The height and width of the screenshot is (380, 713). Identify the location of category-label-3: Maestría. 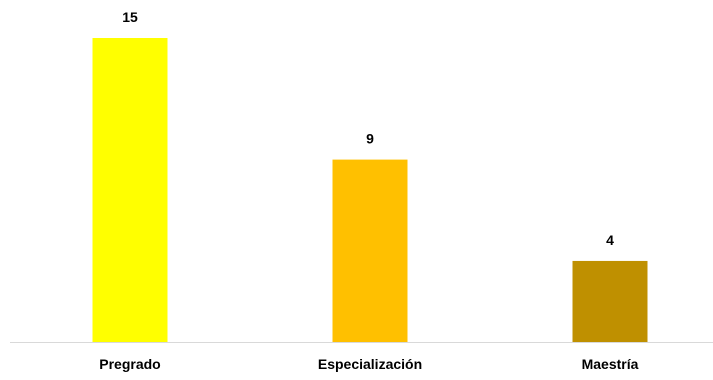
(610, 364).